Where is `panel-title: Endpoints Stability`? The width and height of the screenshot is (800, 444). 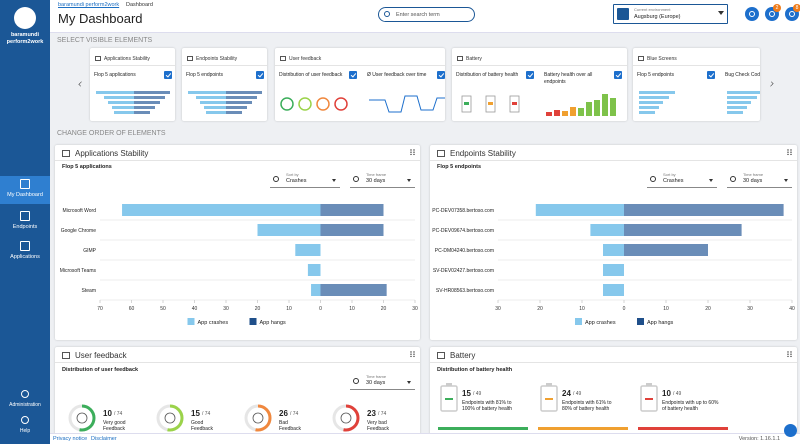
panel-title: Endpoints Stability is located at coordinates (483, 153).